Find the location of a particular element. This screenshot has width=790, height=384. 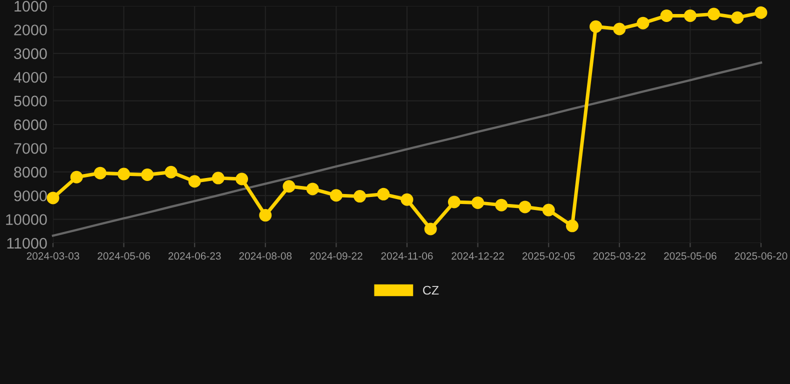

x-tick-label: 2024-11-06 is located at coordinates (407, 256).